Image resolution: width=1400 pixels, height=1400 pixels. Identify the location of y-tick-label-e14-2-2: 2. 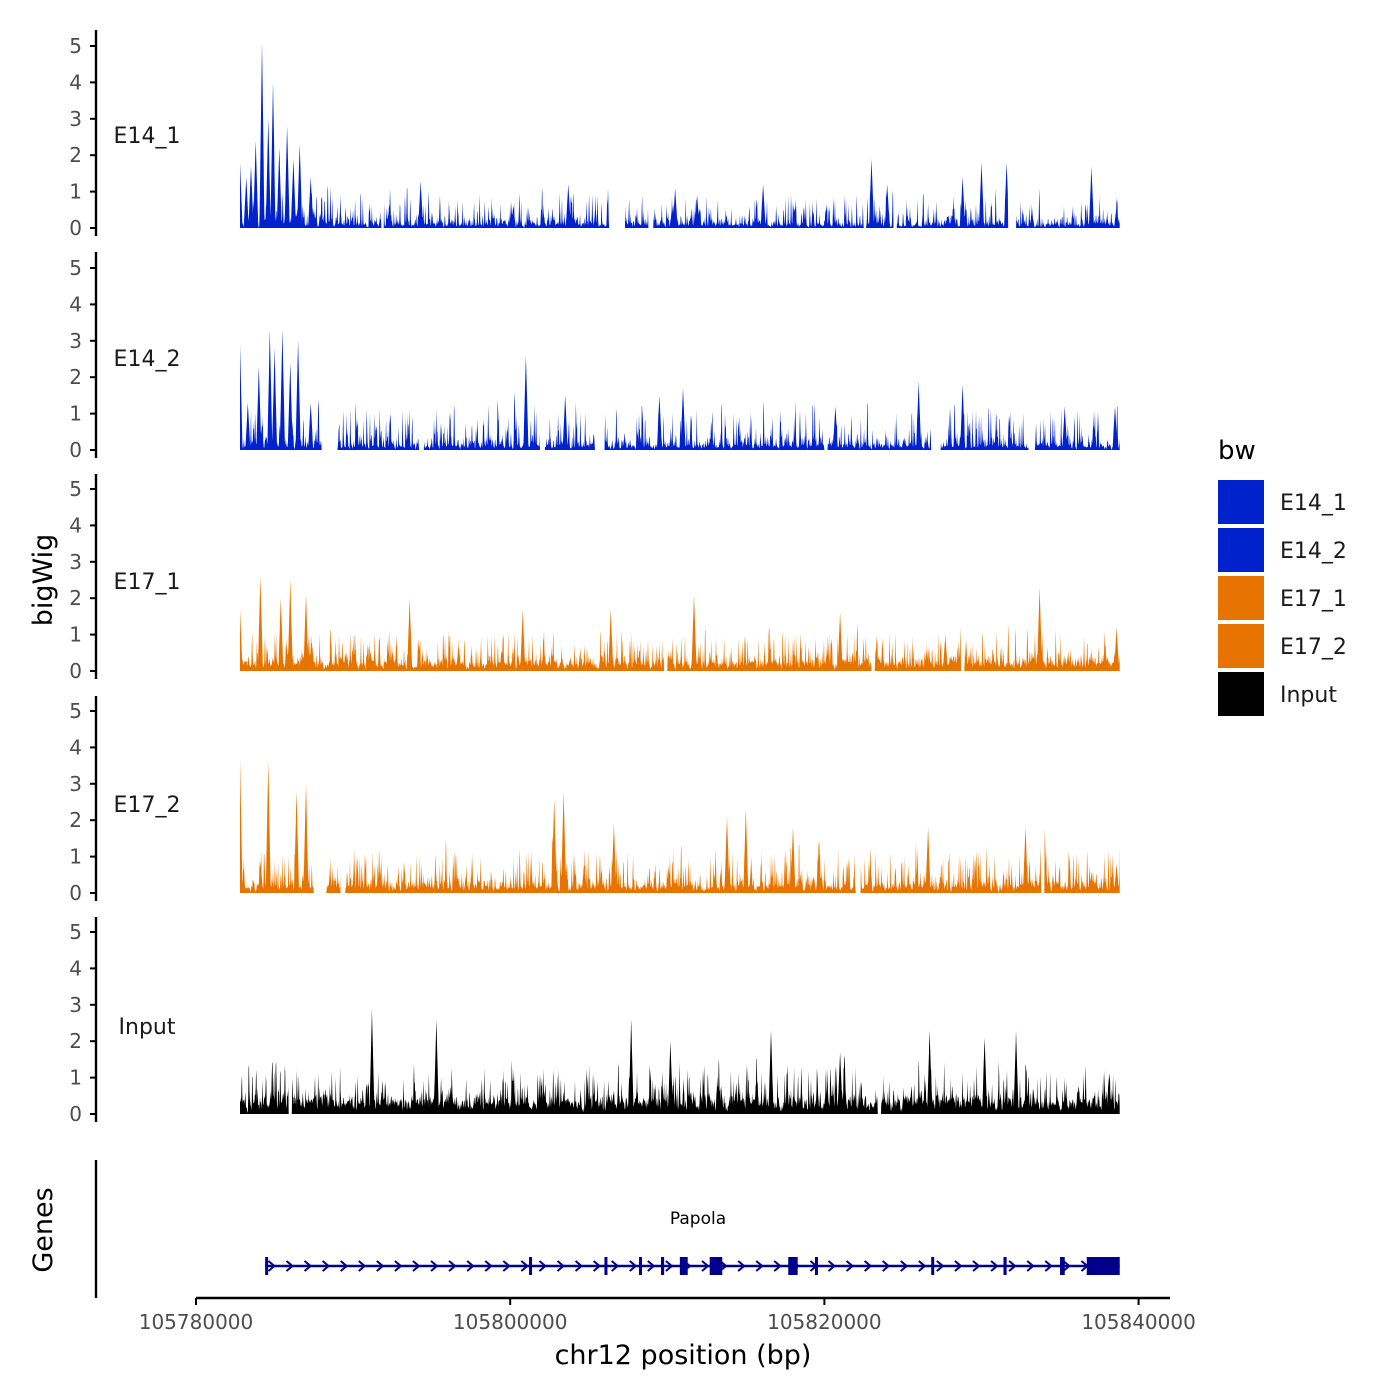
(75, 377).